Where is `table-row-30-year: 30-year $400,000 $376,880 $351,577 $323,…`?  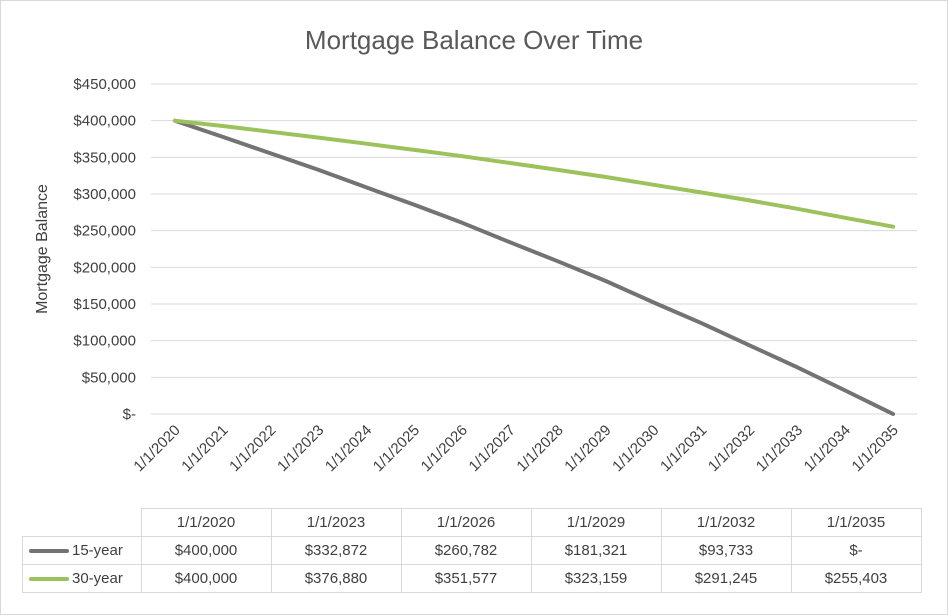 table-row-30-year: 30-year $400,000 $376,880 $351,577 $323,… is located at coordinates (472, 578).